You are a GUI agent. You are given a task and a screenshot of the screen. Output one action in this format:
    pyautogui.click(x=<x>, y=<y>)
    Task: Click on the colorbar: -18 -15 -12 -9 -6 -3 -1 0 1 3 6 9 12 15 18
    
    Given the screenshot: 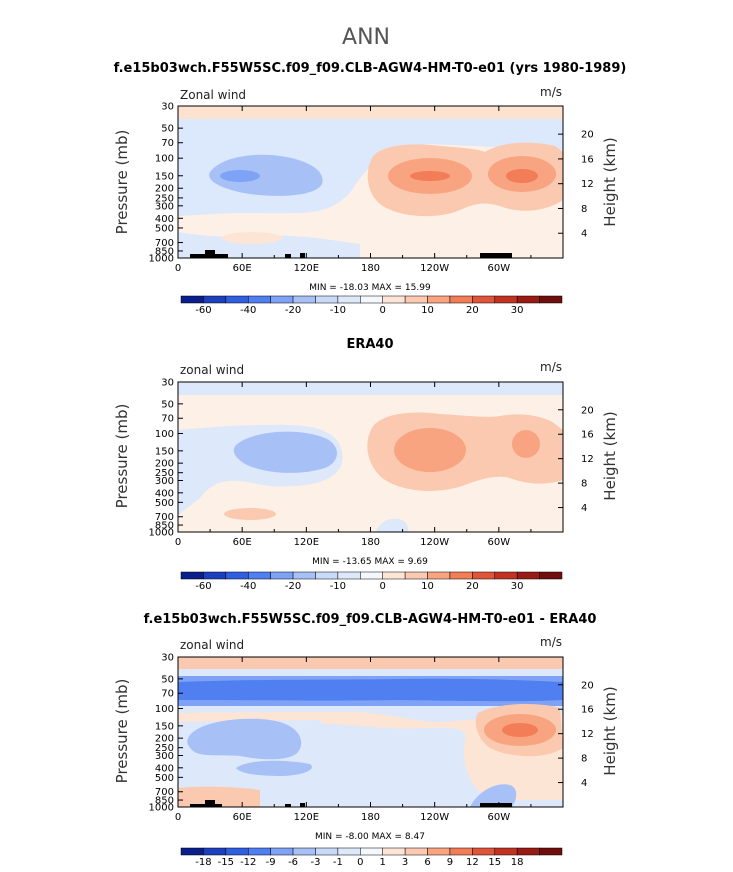 What is the action you would take?
    pyautogui.click(x=371, y=857)
    